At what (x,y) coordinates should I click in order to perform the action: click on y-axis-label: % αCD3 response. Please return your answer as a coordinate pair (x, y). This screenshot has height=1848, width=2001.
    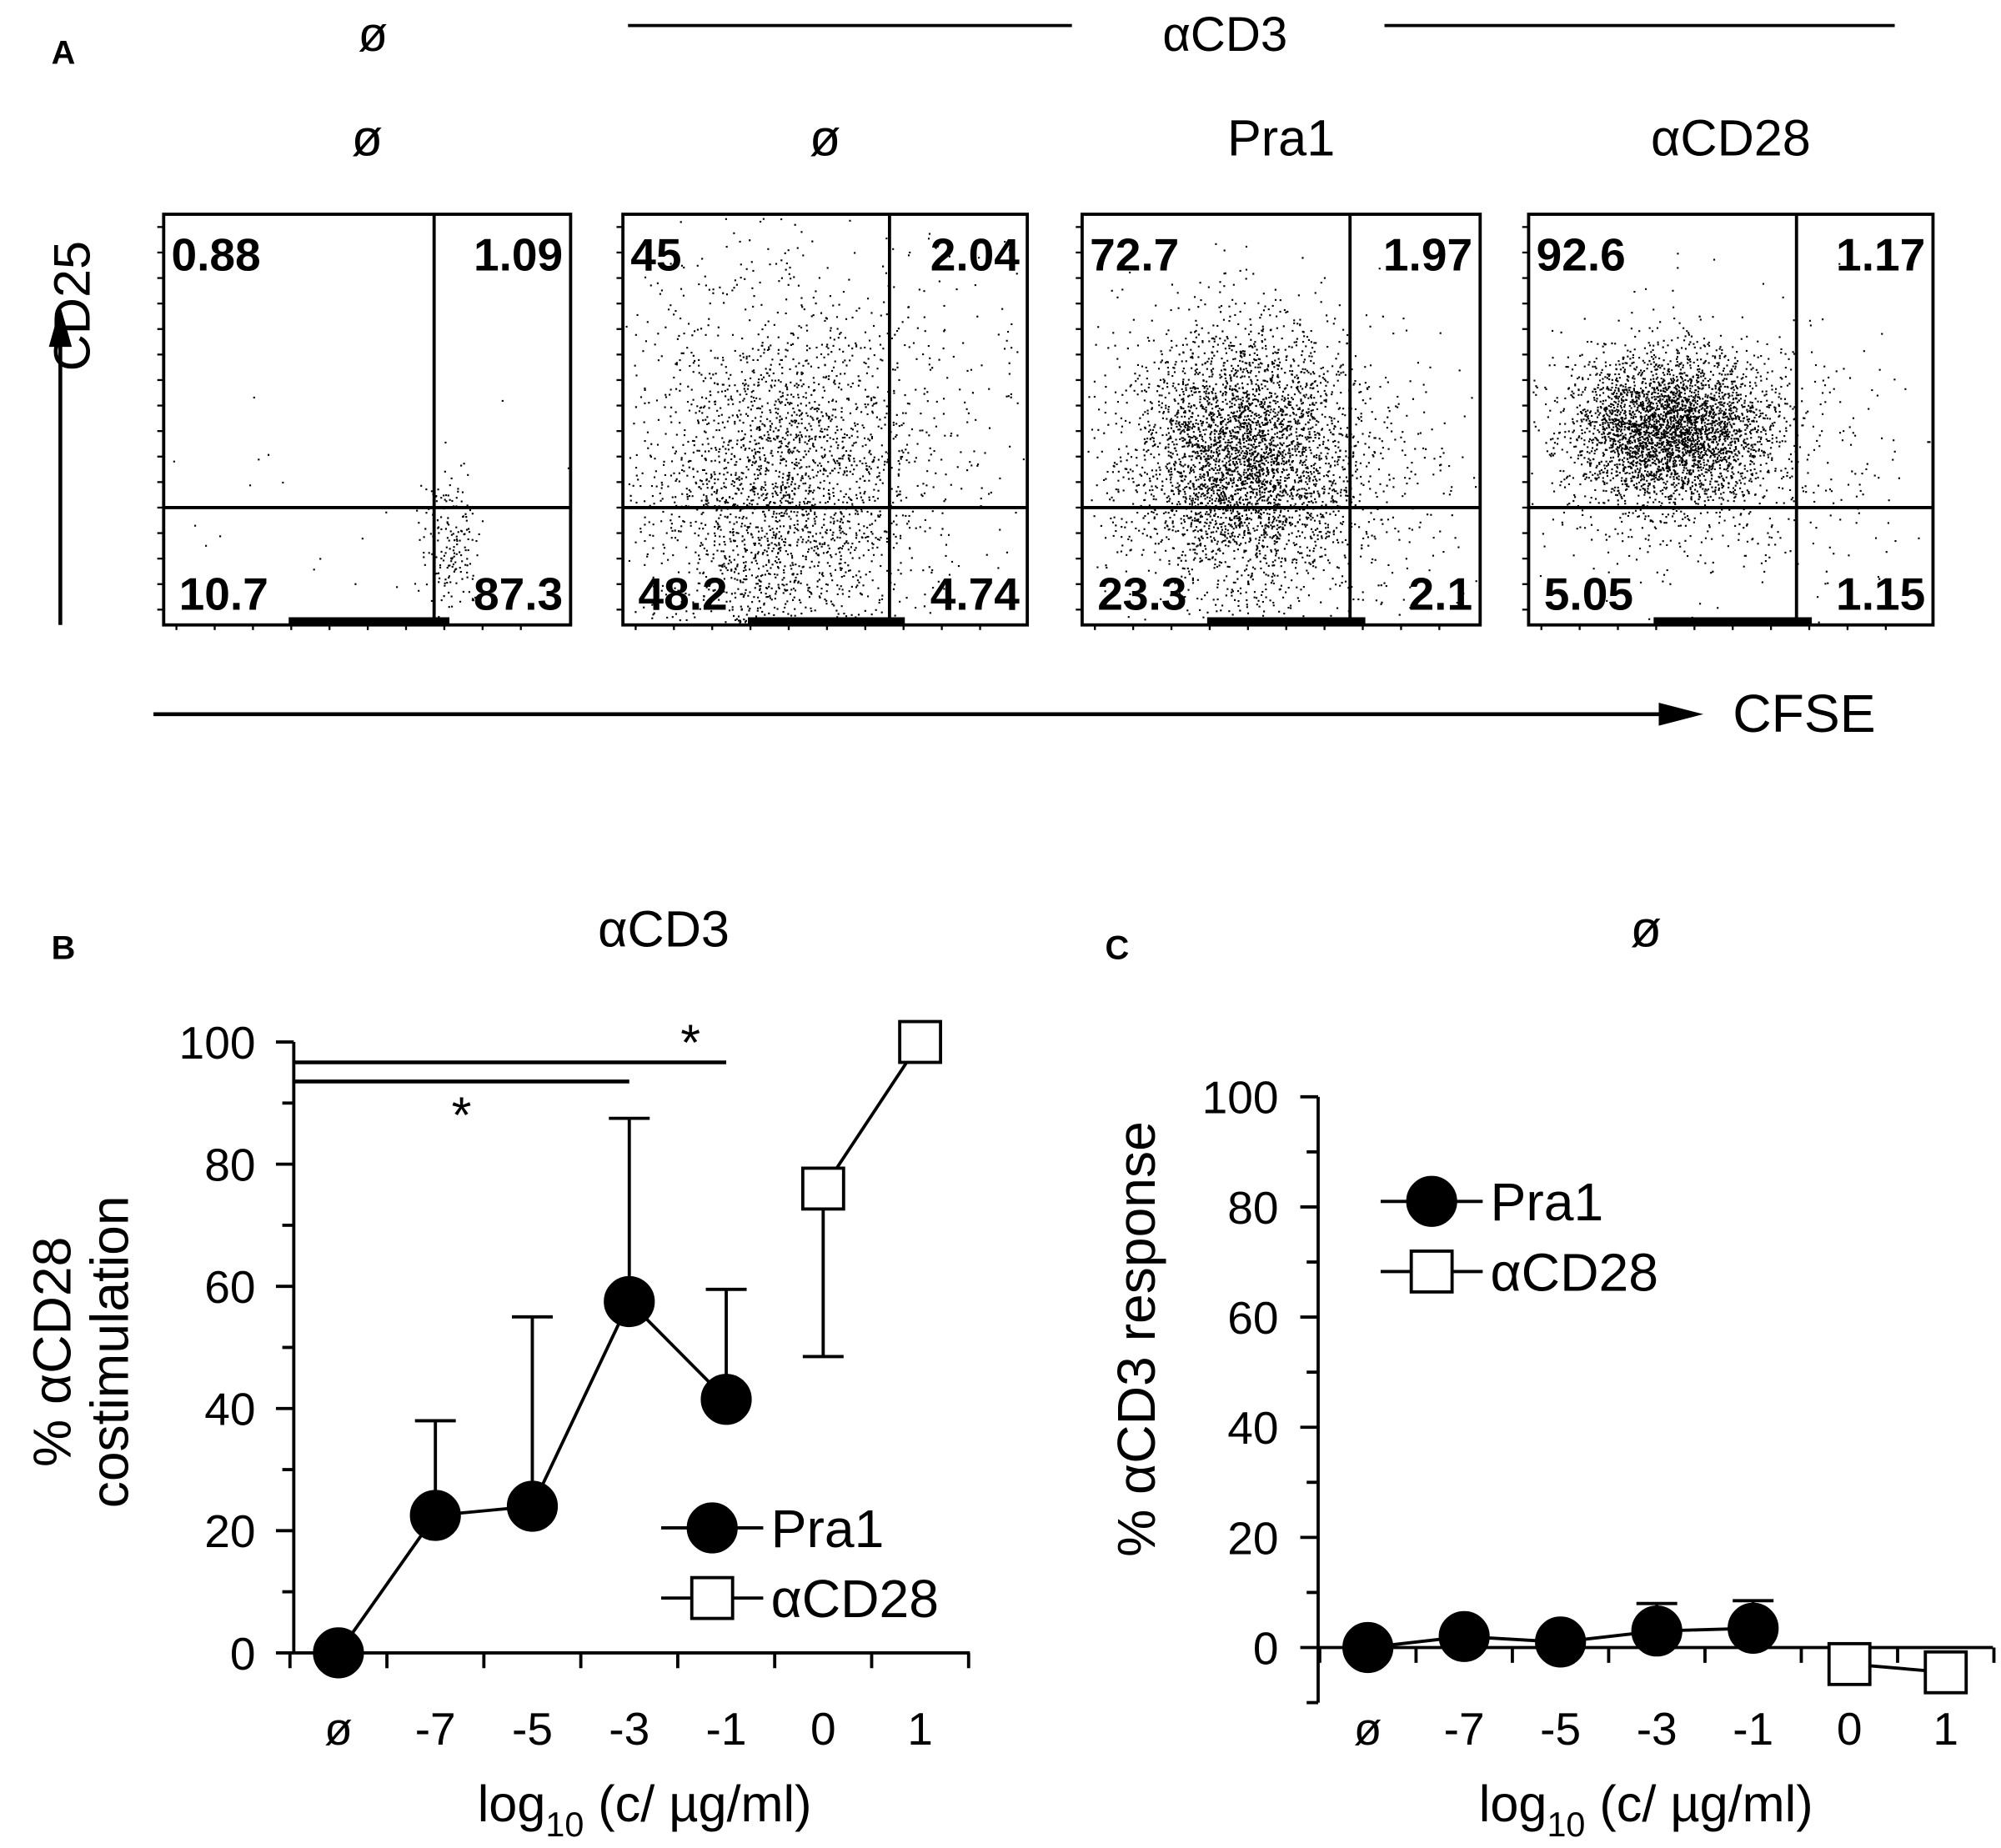
    Looking at the image, I should click on (1136, 1339).